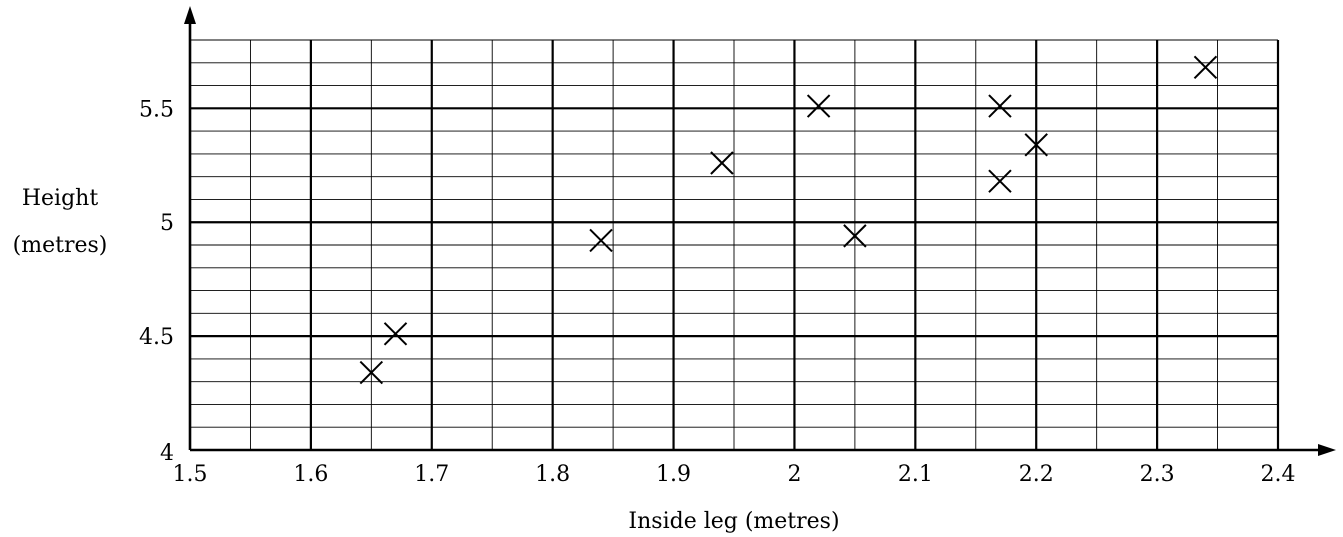 Image resolution: width=1343 pixels, height=537 pixels. What do you see at coordinates (167, 223) in the screenshot?
I see `y-tick-label: 5` at bounding box center [167, 223].